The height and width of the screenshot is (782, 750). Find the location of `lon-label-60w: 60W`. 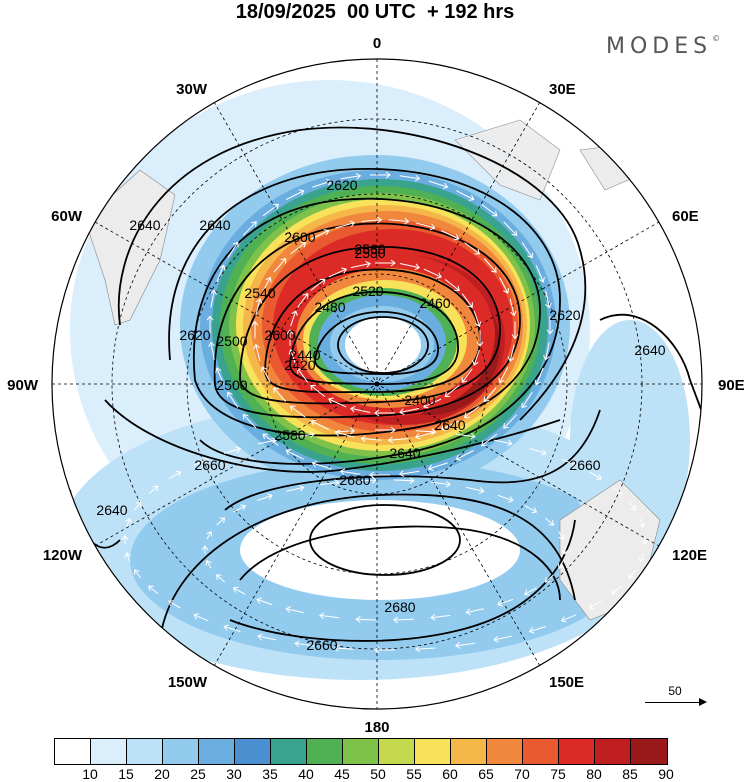

lon-label-60w: 60W is located at coordinates (67, 216).